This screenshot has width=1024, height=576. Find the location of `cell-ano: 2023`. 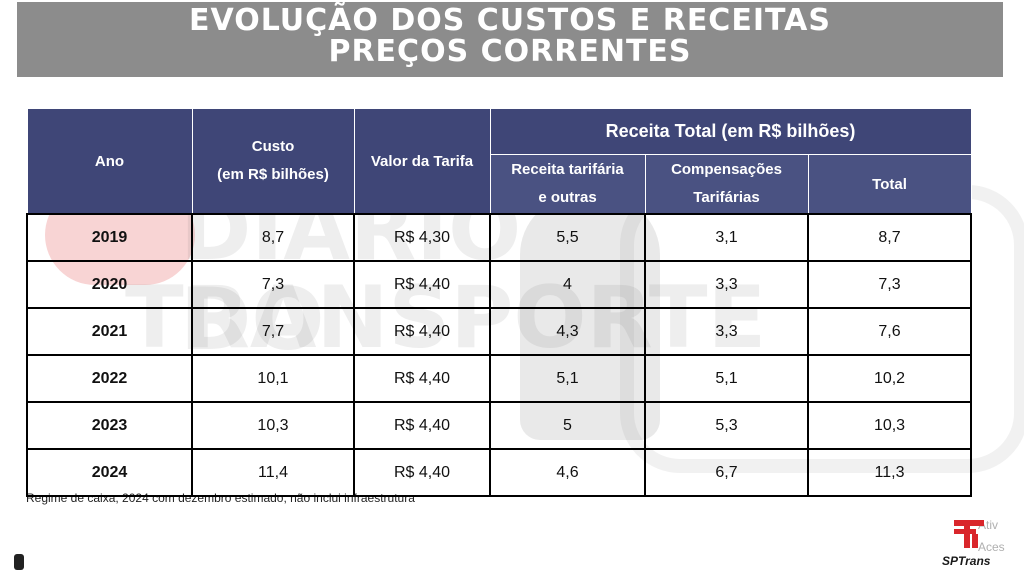

cell-ano: 2023 is located at coordinates (109, 425).